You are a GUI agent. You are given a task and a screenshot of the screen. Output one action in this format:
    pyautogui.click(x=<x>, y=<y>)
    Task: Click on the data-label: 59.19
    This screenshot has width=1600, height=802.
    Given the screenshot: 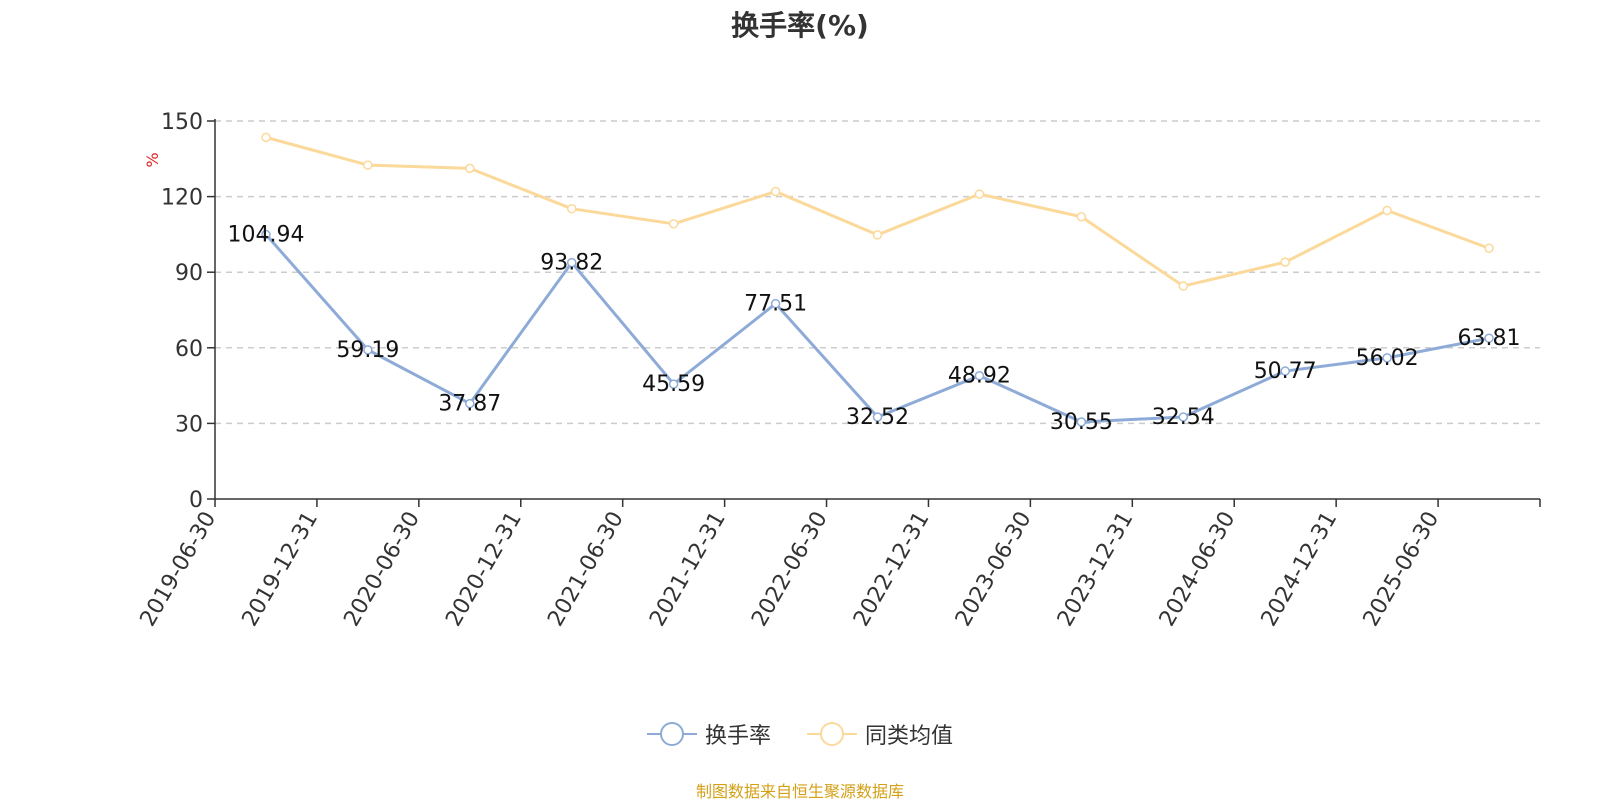 What is the action you would take?
    pyautogui.click(x=367, y=350)
    